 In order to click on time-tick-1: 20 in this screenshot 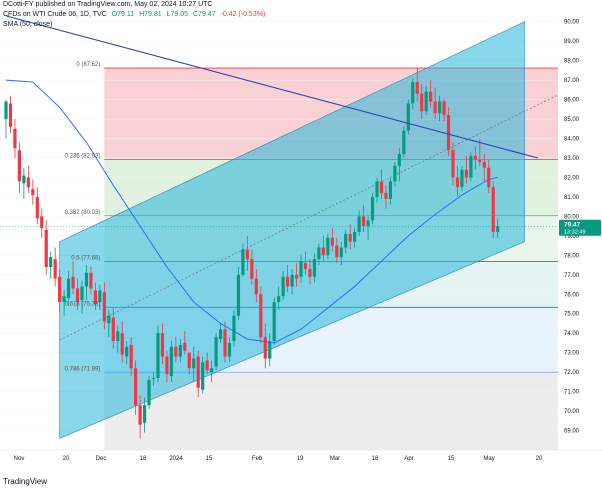, I will do `click(66, 459)`.